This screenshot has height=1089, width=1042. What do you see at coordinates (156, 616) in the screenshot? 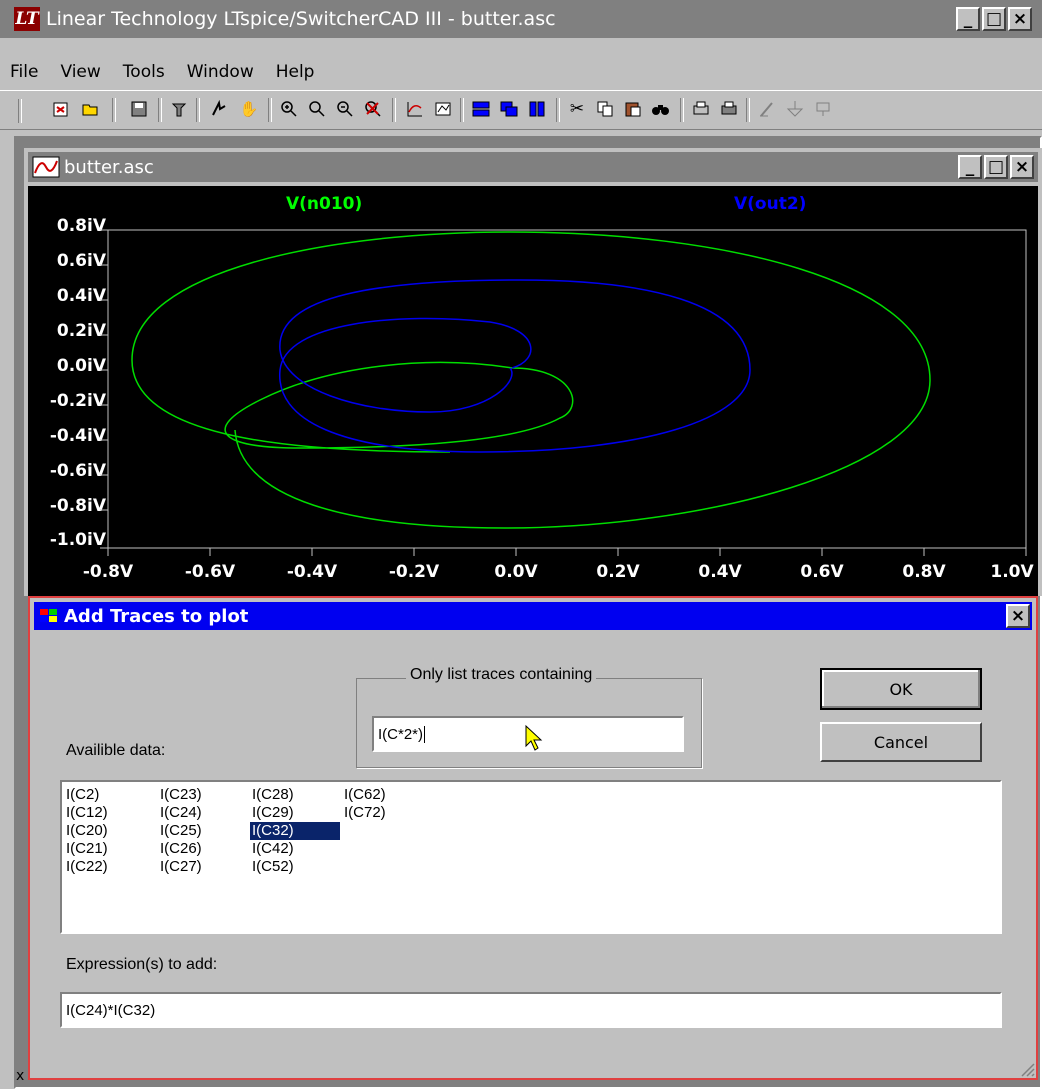
I see `dialog-title: Add Traces to plot` at bounding box center [156, 616].